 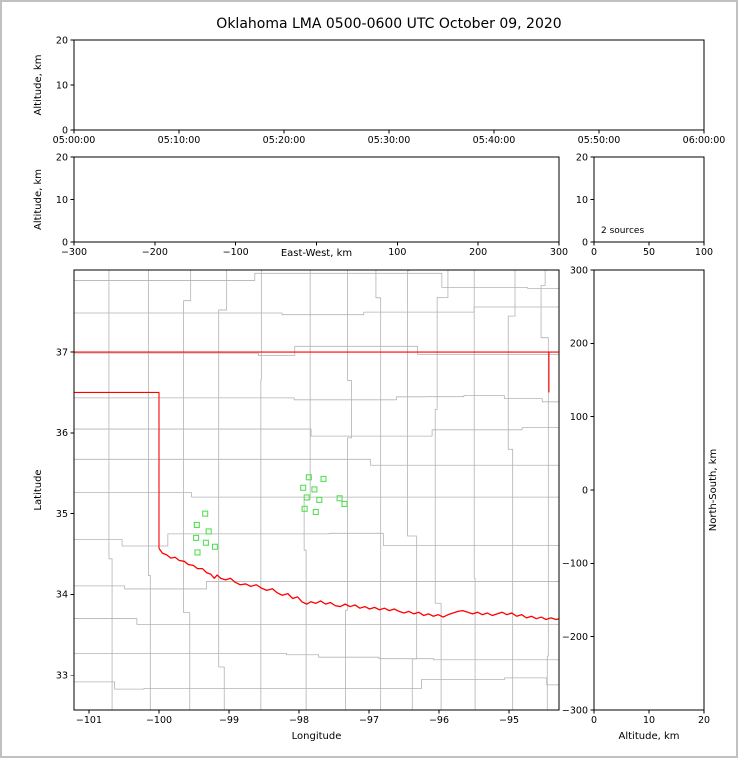 What do you see at coordinates (62, 514) in the screenshot?
I see `y-tick-label: 35` at bounding box center [62, 514].